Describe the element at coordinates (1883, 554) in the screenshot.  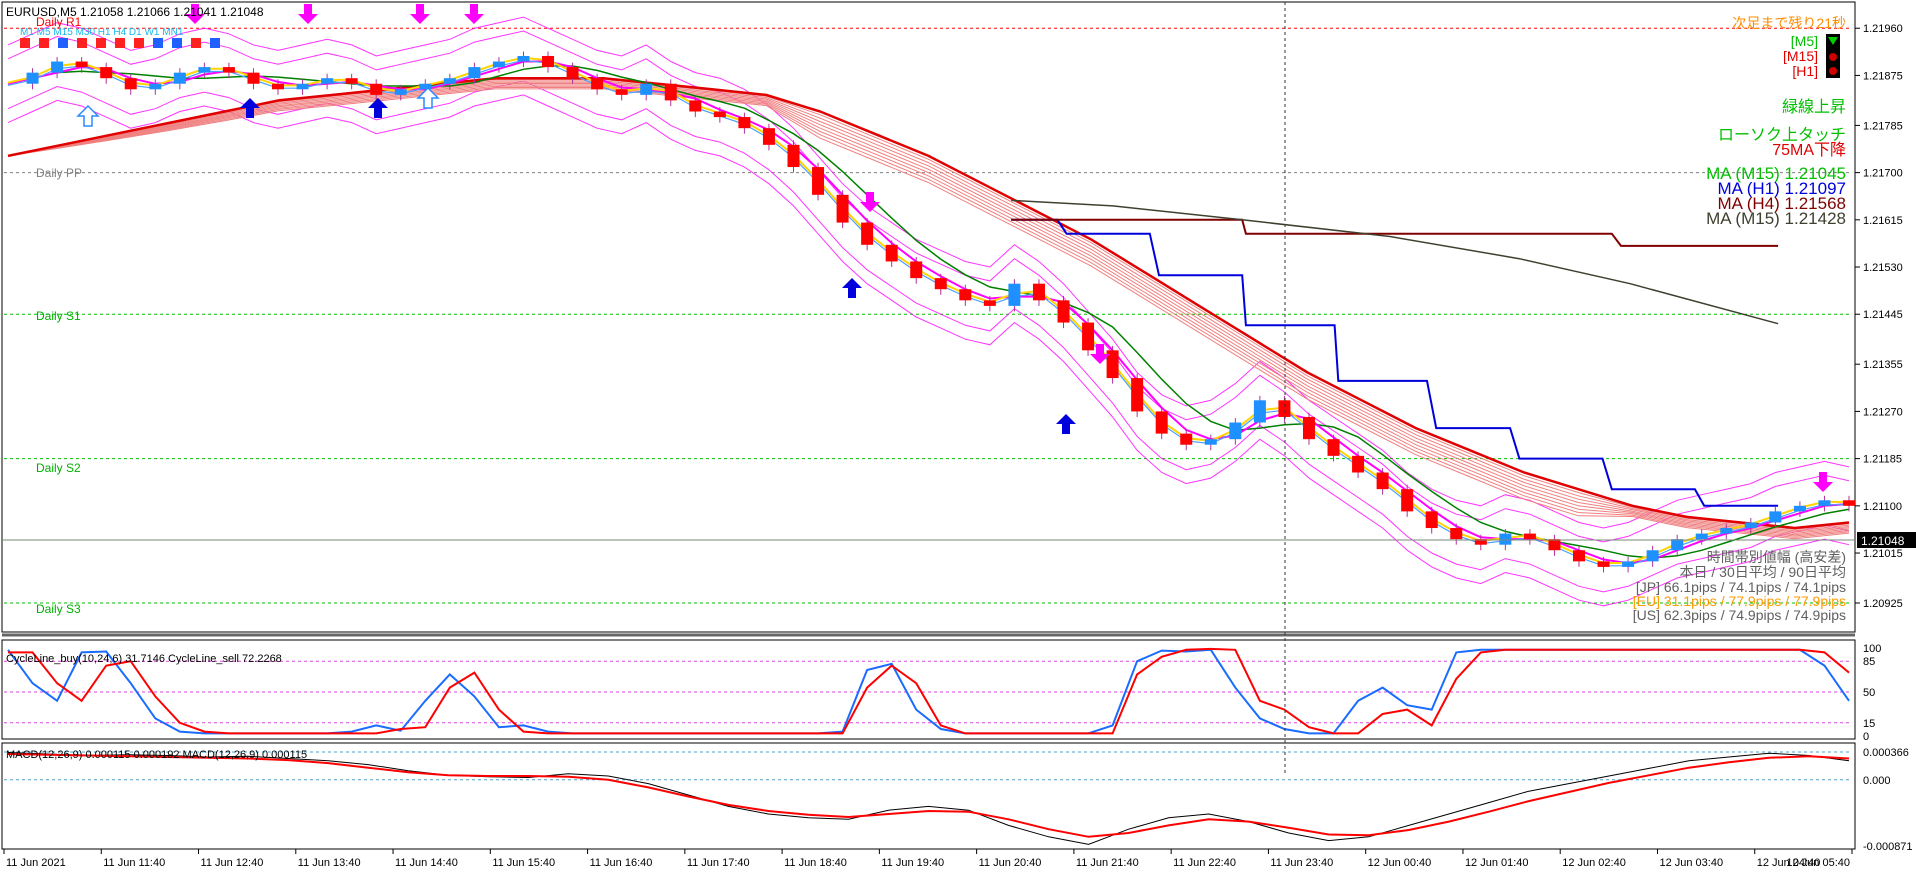
I see `price-tick-label: 1.21015` at that location.